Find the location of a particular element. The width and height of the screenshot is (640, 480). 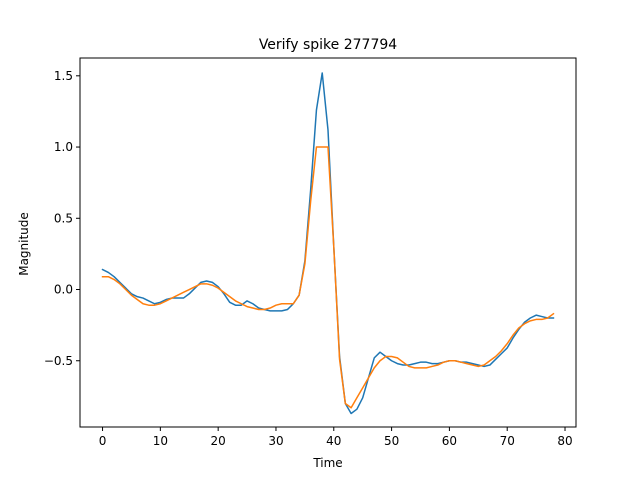

x-tick-label: 80 is located at coordinates (564, 441).